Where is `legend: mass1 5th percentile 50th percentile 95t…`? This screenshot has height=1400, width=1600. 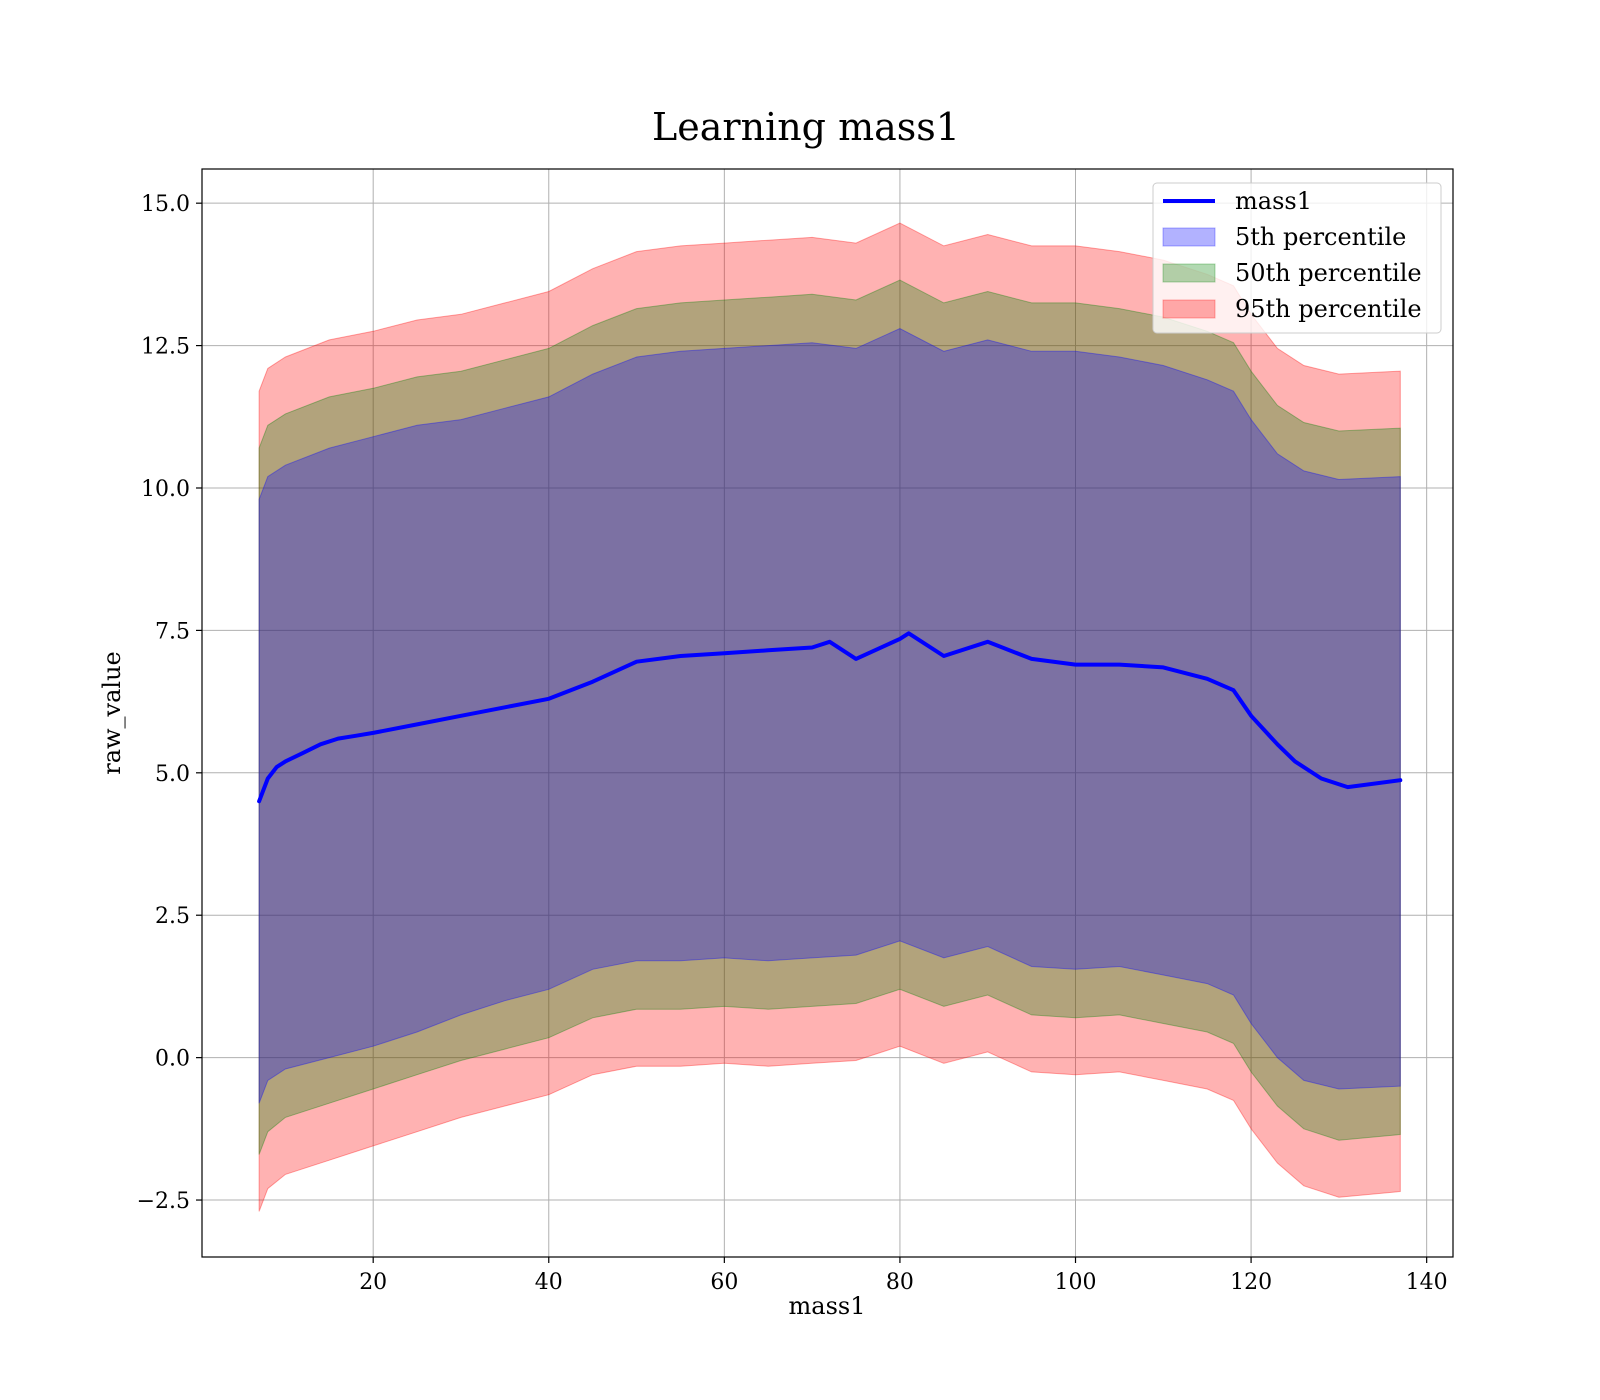
legend: mass1 5th percentile 50th percentile 95t… is located at coordinates (1297, 258).